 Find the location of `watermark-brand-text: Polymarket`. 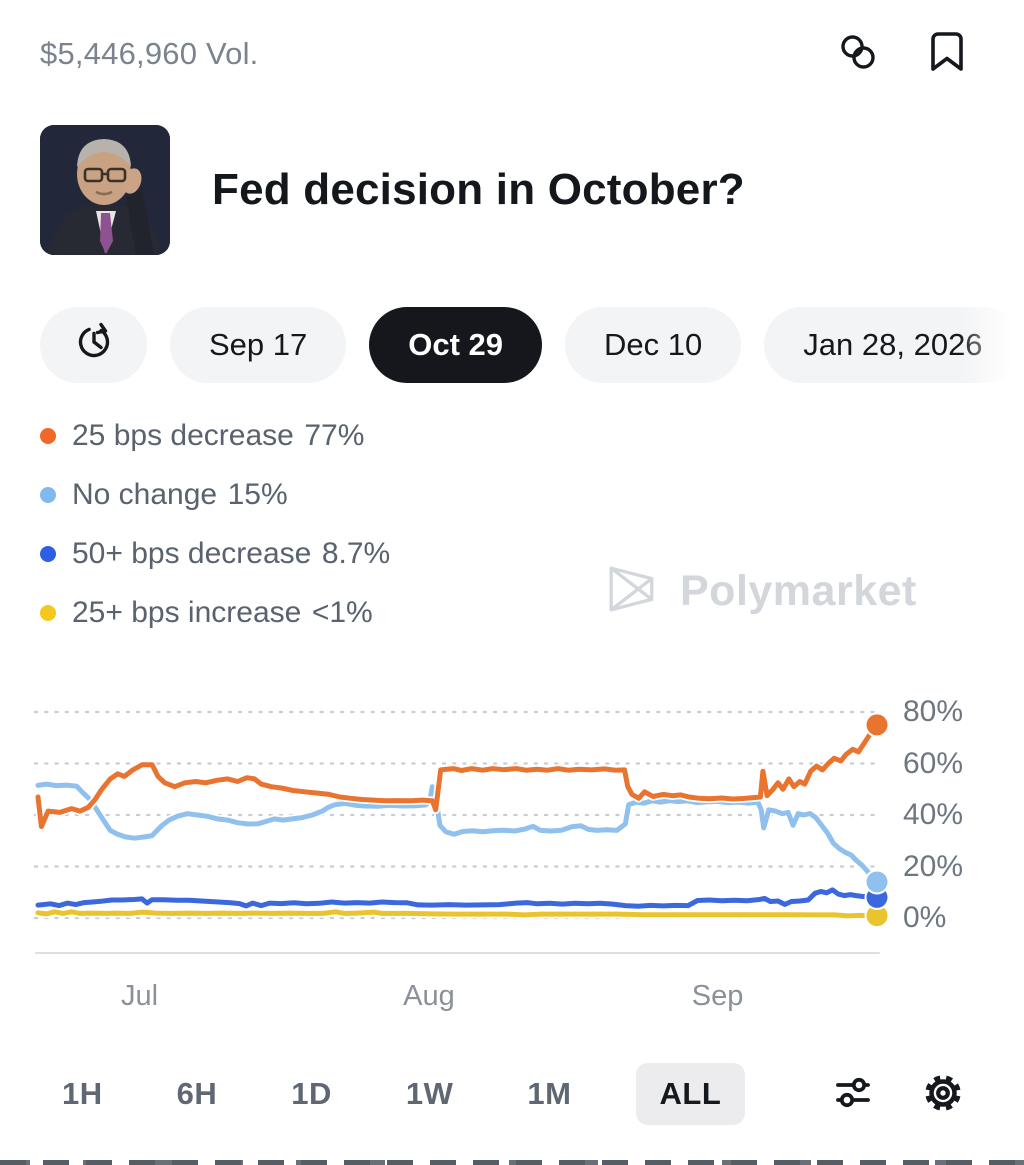

watermark-brand-text: Polymarket is located at coordinates (798, 591).